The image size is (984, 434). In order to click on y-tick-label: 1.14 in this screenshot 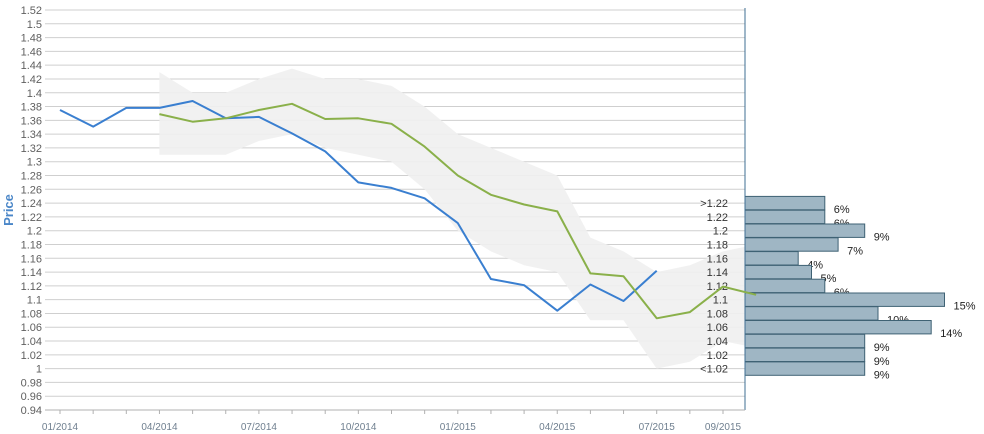, I will do `click(31, 273)`.